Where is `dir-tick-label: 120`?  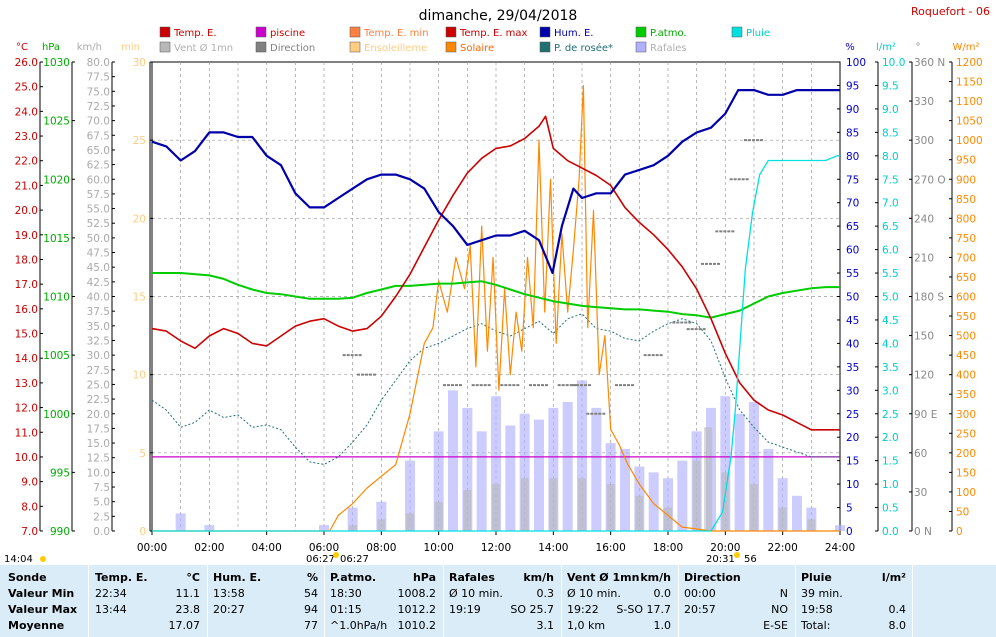
dir-tick-label: 120 is located at coordinates (924, 376).